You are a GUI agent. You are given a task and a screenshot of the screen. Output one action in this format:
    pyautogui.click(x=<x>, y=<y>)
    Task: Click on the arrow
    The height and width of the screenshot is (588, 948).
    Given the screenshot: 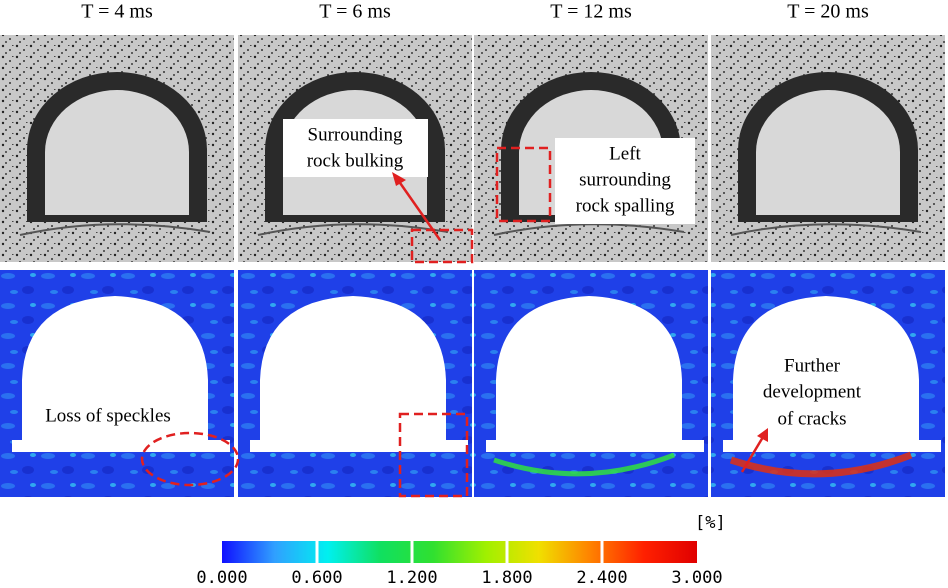 What is the action you would take?
    pyautogui.click(x=752, y=454)
    